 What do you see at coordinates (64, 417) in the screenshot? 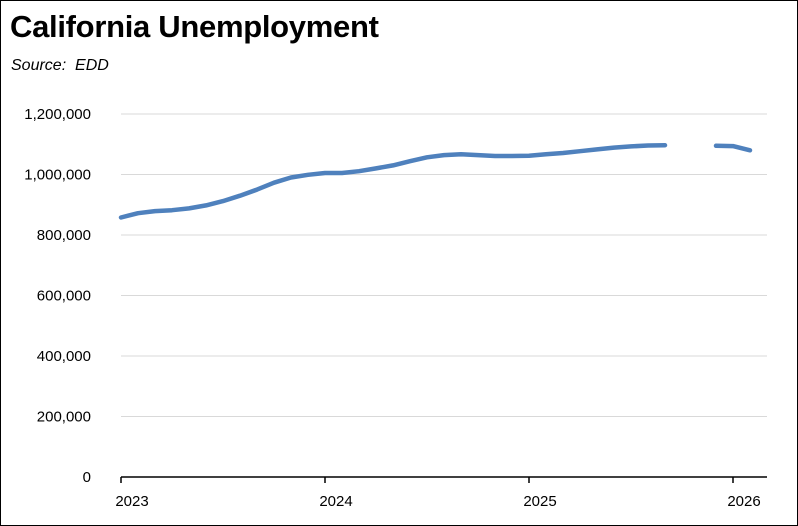
I see `y-tick-label: 200,000` at bounding box center [64, 417].